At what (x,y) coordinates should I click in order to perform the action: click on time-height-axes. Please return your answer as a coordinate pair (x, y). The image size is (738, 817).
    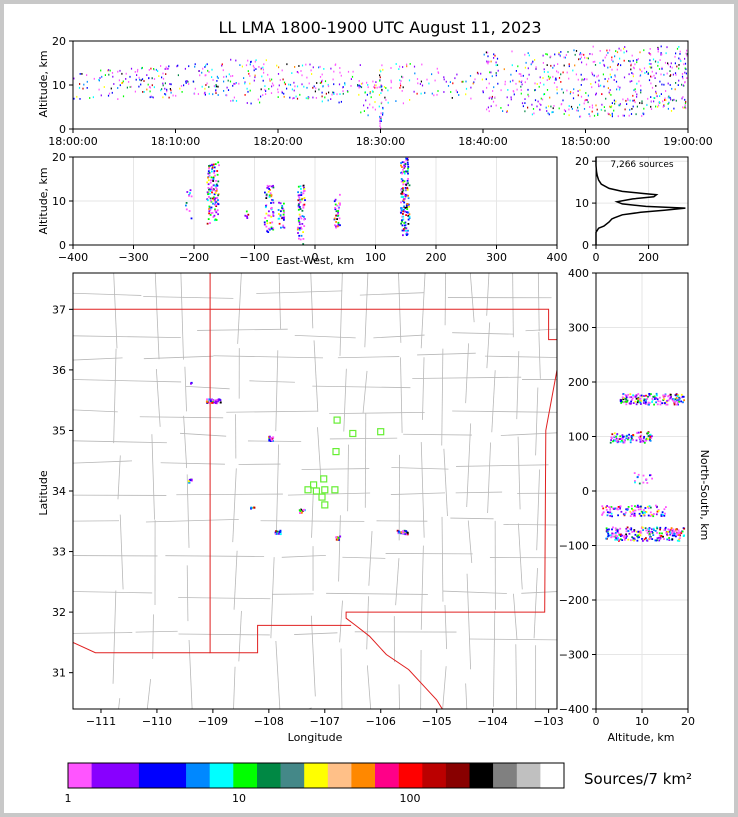
    Looking at the image, I should click on (380, 85).